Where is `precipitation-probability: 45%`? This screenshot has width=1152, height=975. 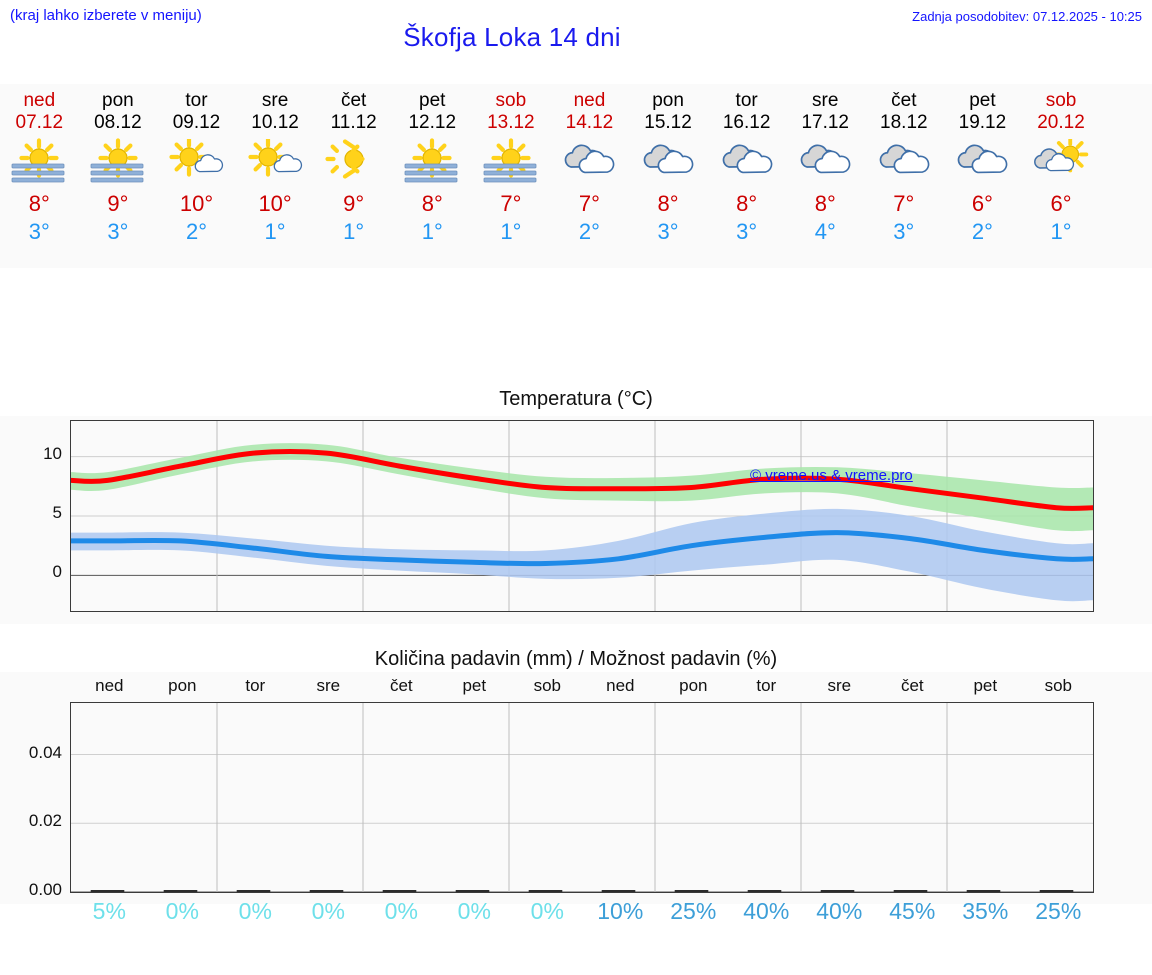 precipitation-probability: 45% is located at coordinates (912, 911).